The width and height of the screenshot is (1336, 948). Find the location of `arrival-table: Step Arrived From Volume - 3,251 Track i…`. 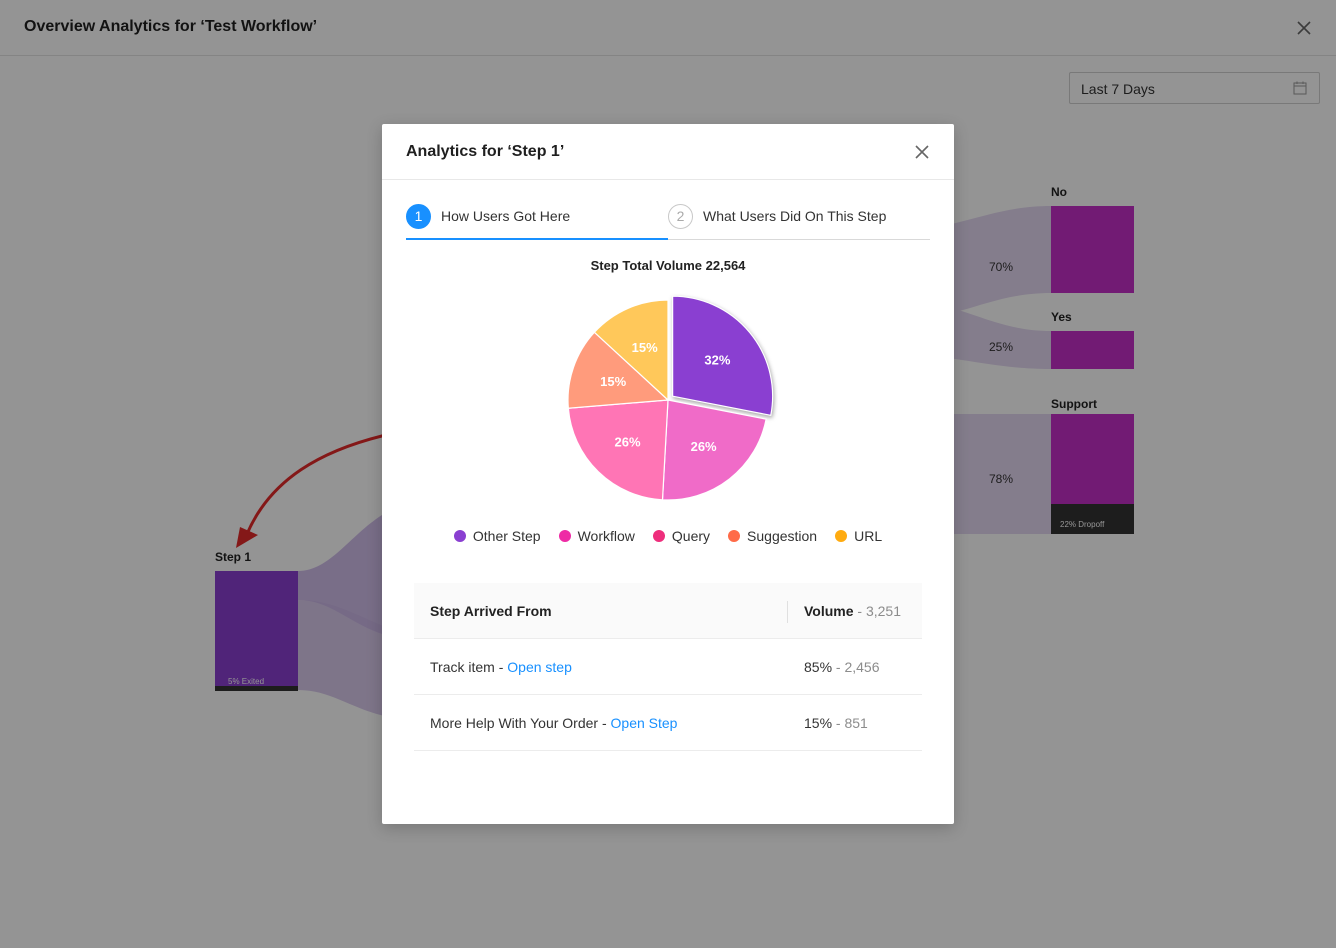

arrival-table: Step Arrived From Volume - 3,251 Track i… is located at coordinates (668, 667).